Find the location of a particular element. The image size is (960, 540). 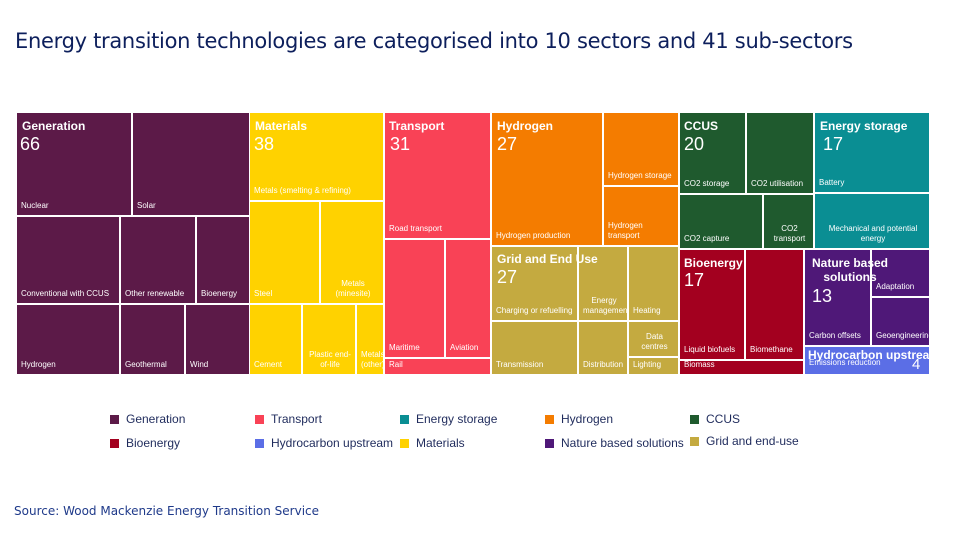

tile-energy-storage-battery: Battery is located at coordinates (872, 152).